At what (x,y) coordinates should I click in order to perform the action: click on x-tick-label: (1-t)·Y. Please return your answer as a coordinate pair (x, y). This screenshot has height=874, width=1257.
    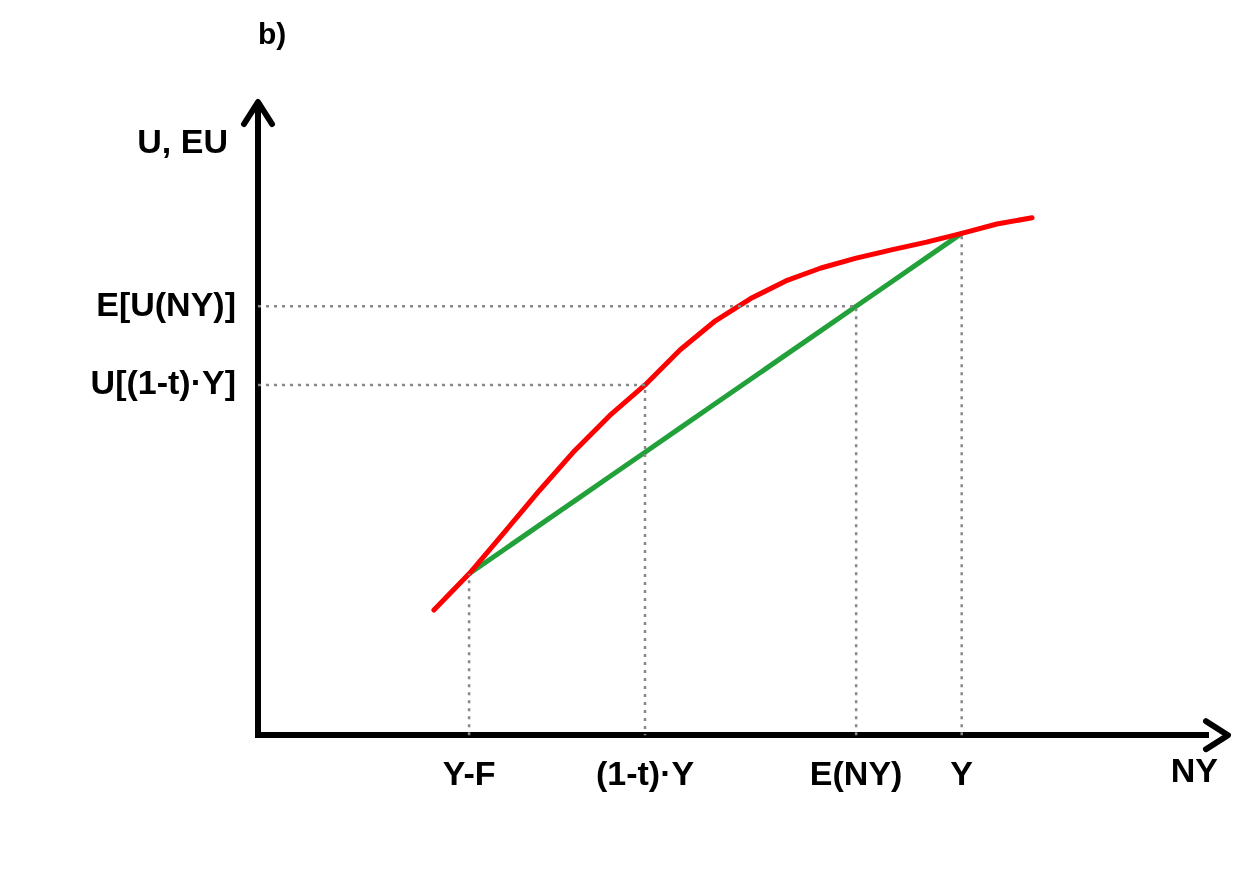
    Looking at the image, I should click on (645, 772).